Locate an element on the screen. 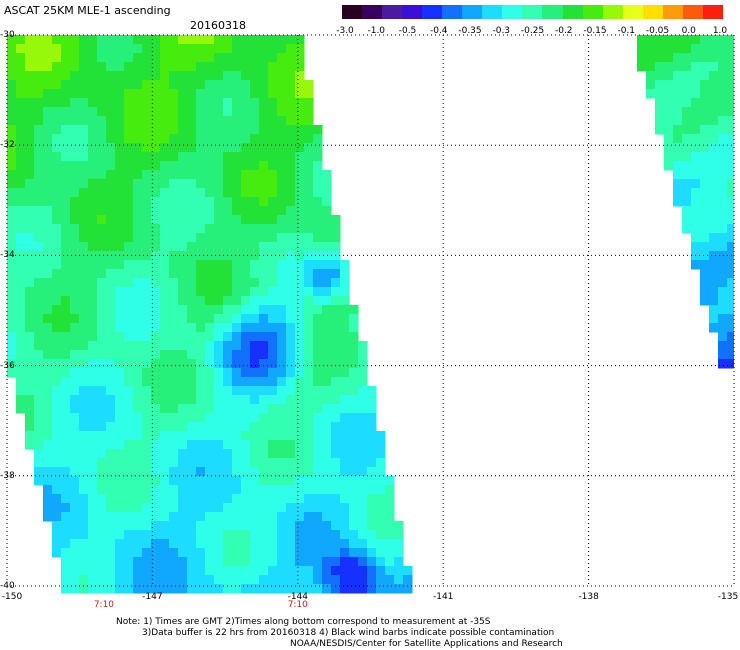  latitude-label: -34 is located at coordinates (7, 255).